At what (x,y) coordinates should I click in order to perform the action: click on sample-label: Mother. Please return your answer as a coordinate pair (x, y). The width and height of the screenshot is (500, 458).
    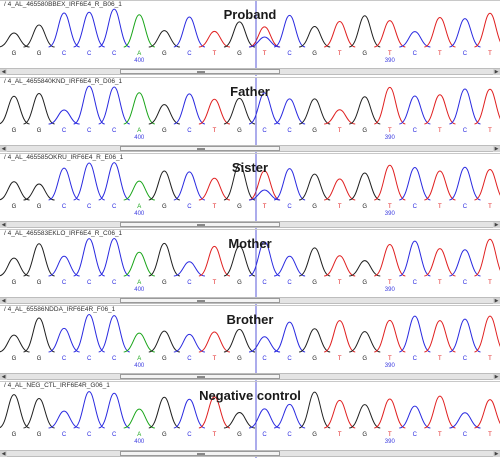
    Looking at the image, I should click on (250, 243).